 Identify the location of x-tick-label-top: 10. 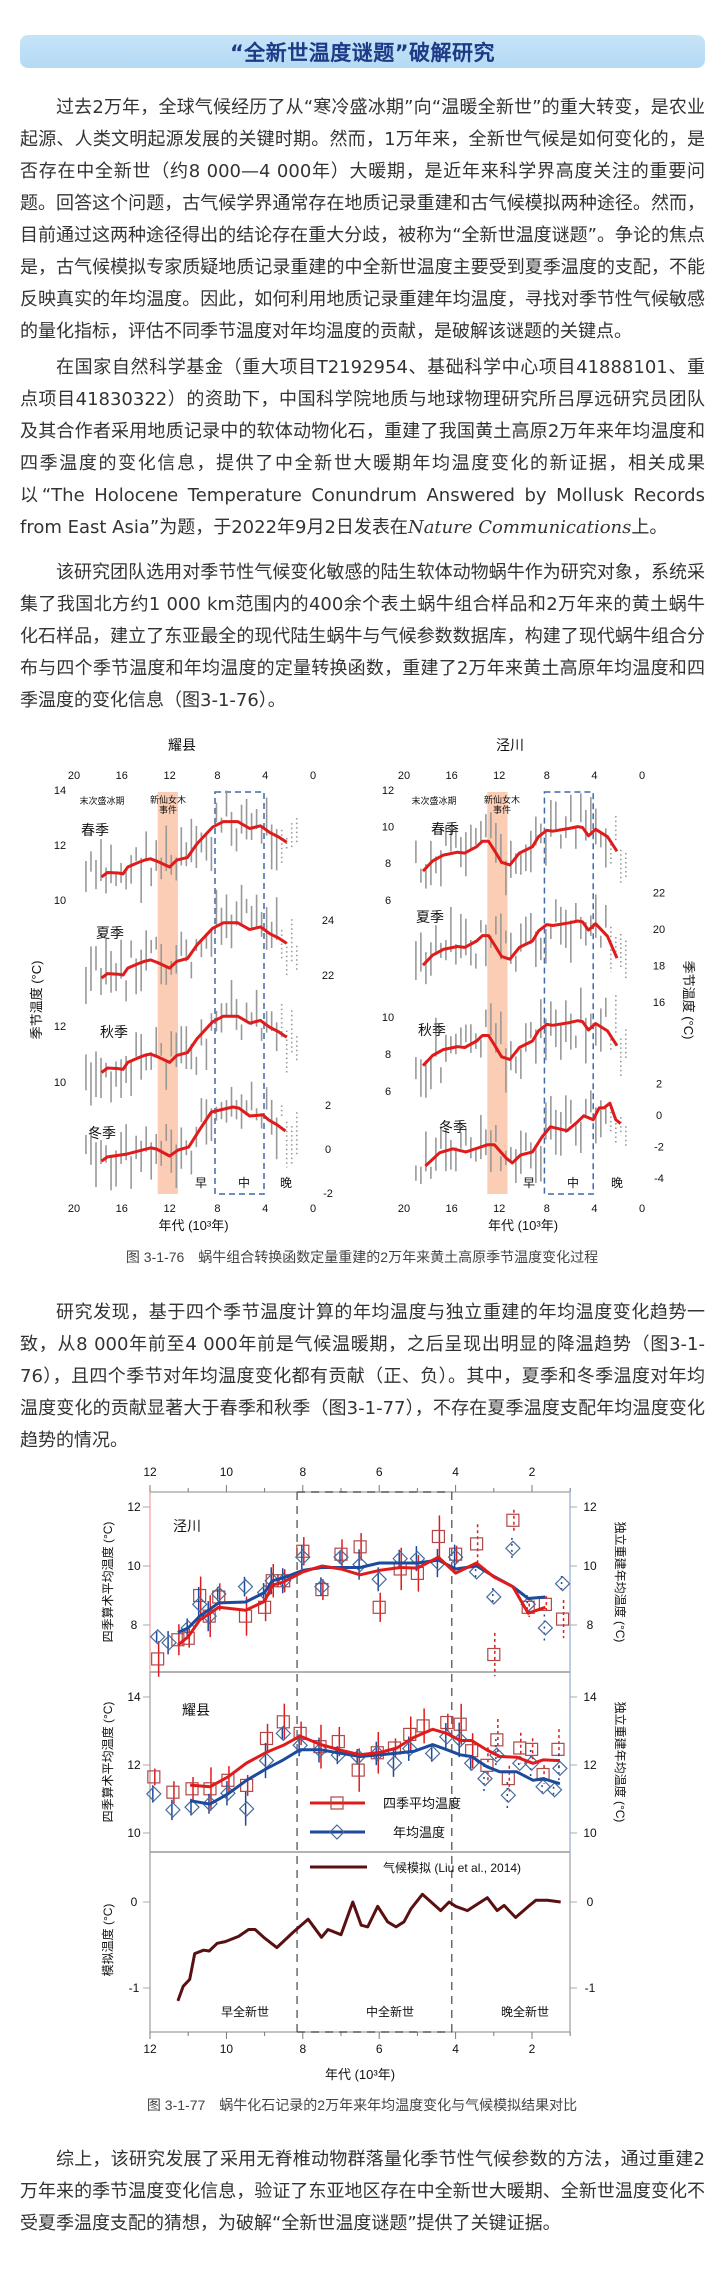
(227, 1472).